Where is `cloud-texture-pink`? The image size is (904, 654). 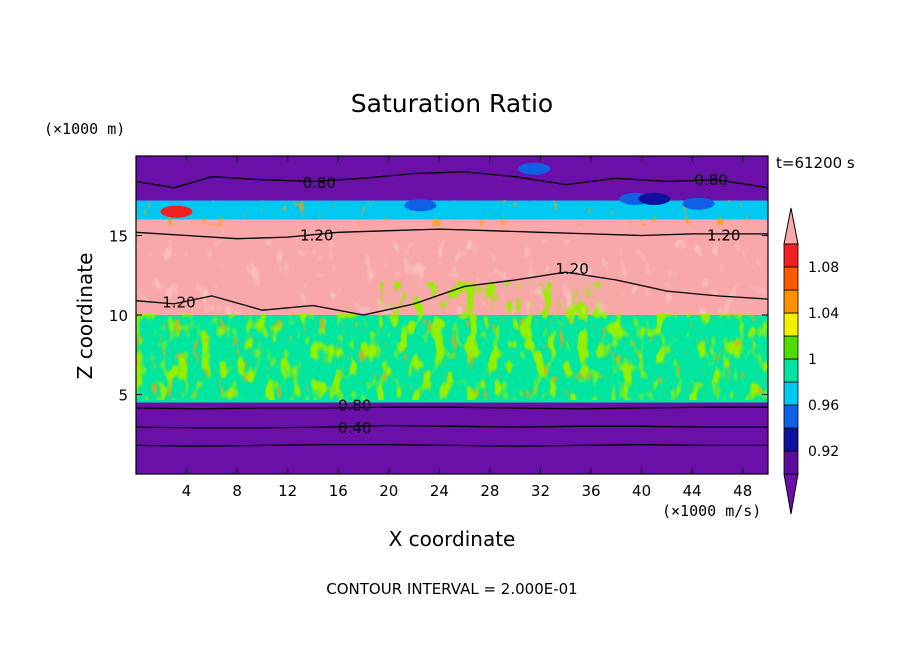 cloud-texture-pink is located at coordinates (452, 277).